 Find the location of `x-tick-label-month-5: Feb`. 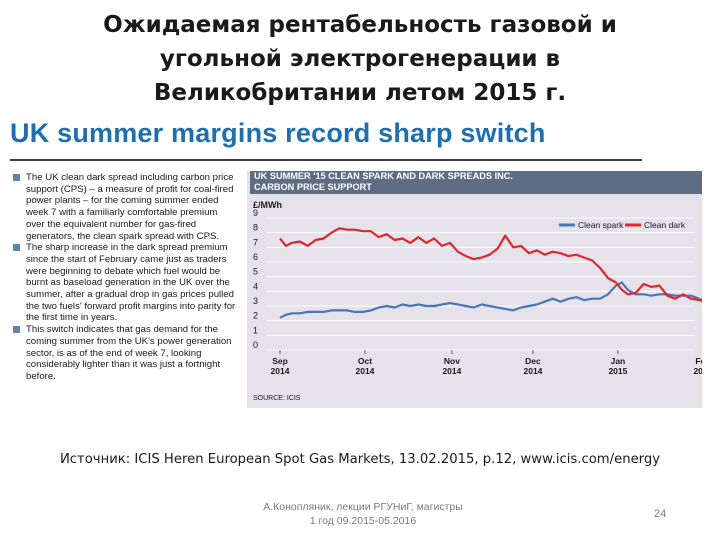

x-tick-label-month-5: Feb is located at coordinates (698, 361).